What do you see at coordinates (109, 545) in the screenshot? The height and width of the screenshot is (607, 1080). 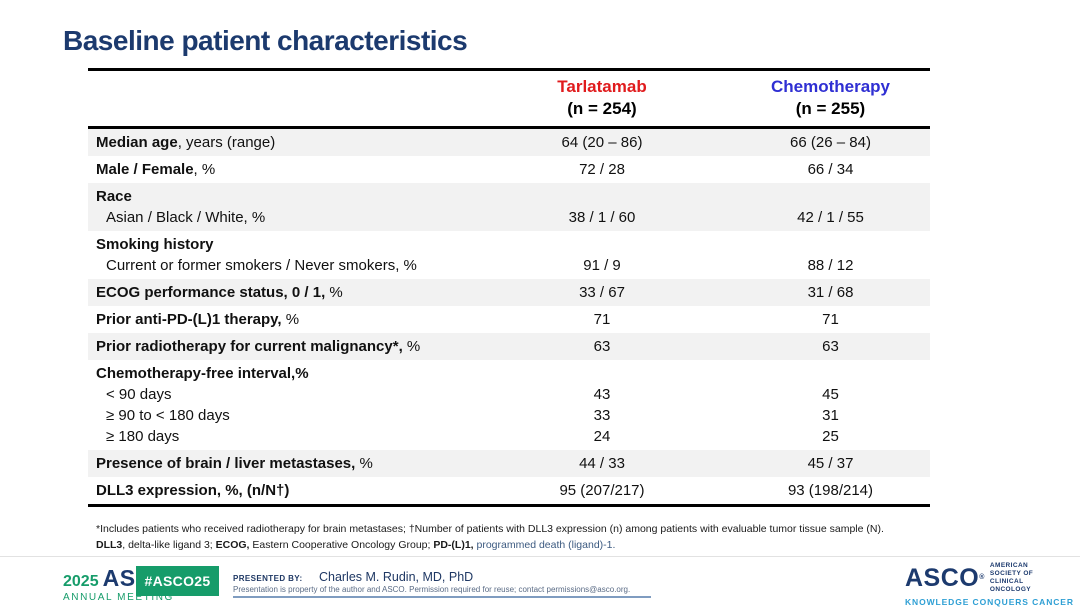 I see `footnote-abbrev: DLL3` at bounding box center [109, 545].